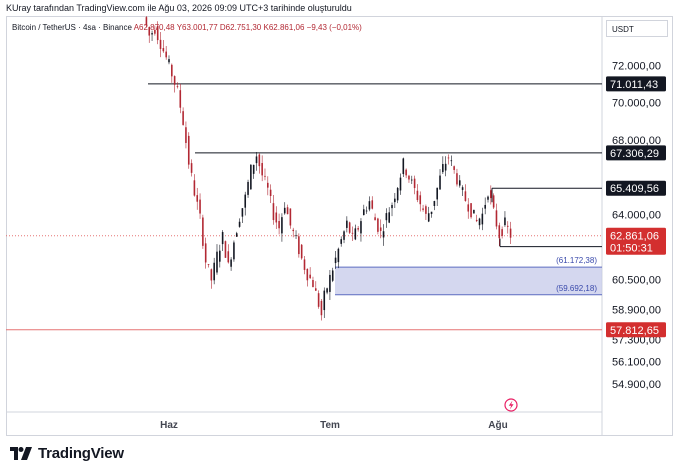 The image size is (679, 475). Describe the element at coordinates (636, 311) in the screenshot. I see `y-tick-label: 58.900,00` at that location.